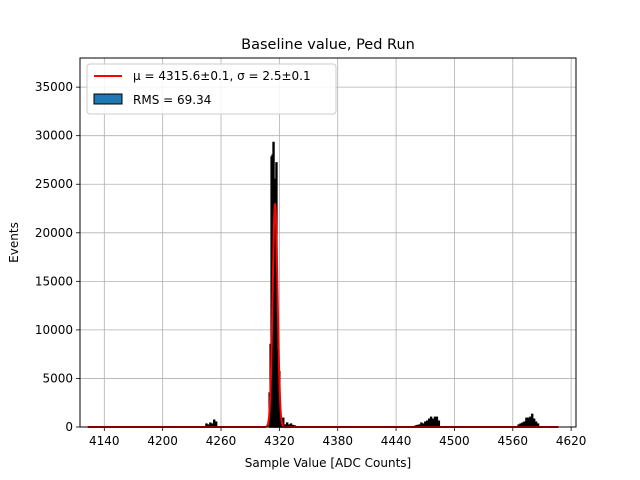  What do you see at coordinates (454, 441) in the screenshot?
I see `x-tick-label: 4500` at bounding box center [454, 441].